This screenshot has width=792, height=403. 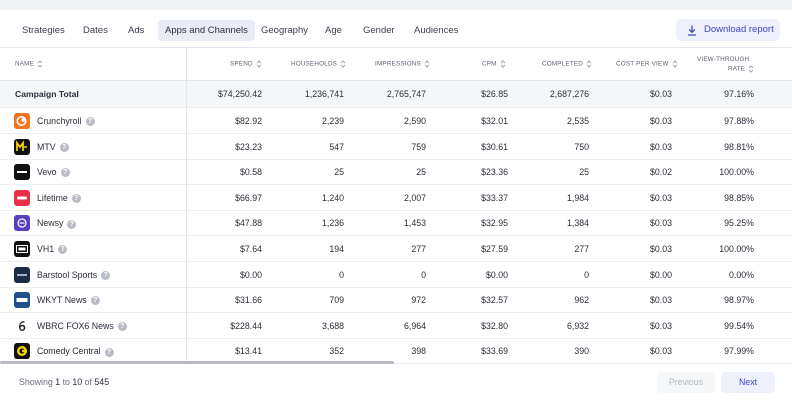 What do you see at coordinates (336, 351) in the screenshot?
I see `cell-households: 352` at bounding box center [336, 351].